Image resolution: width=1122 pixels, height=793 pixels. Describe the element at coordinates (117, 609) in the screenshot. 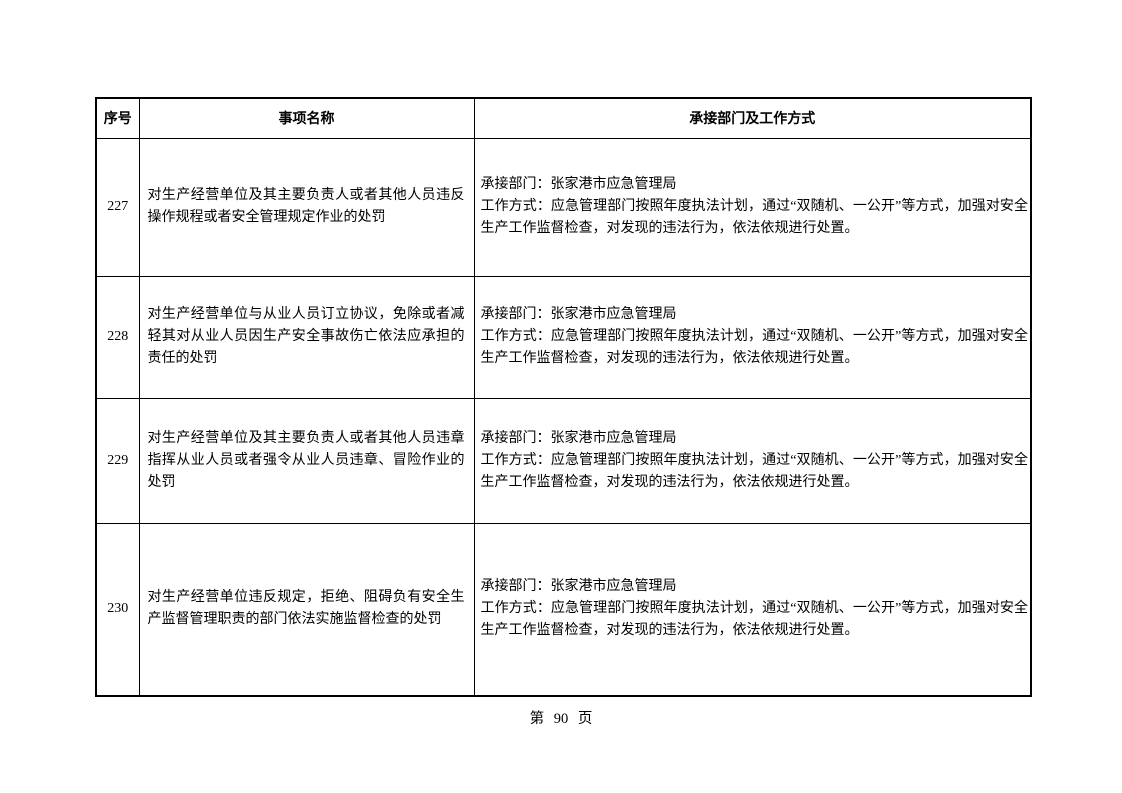

I see `row-number-cell: 230` at that location.